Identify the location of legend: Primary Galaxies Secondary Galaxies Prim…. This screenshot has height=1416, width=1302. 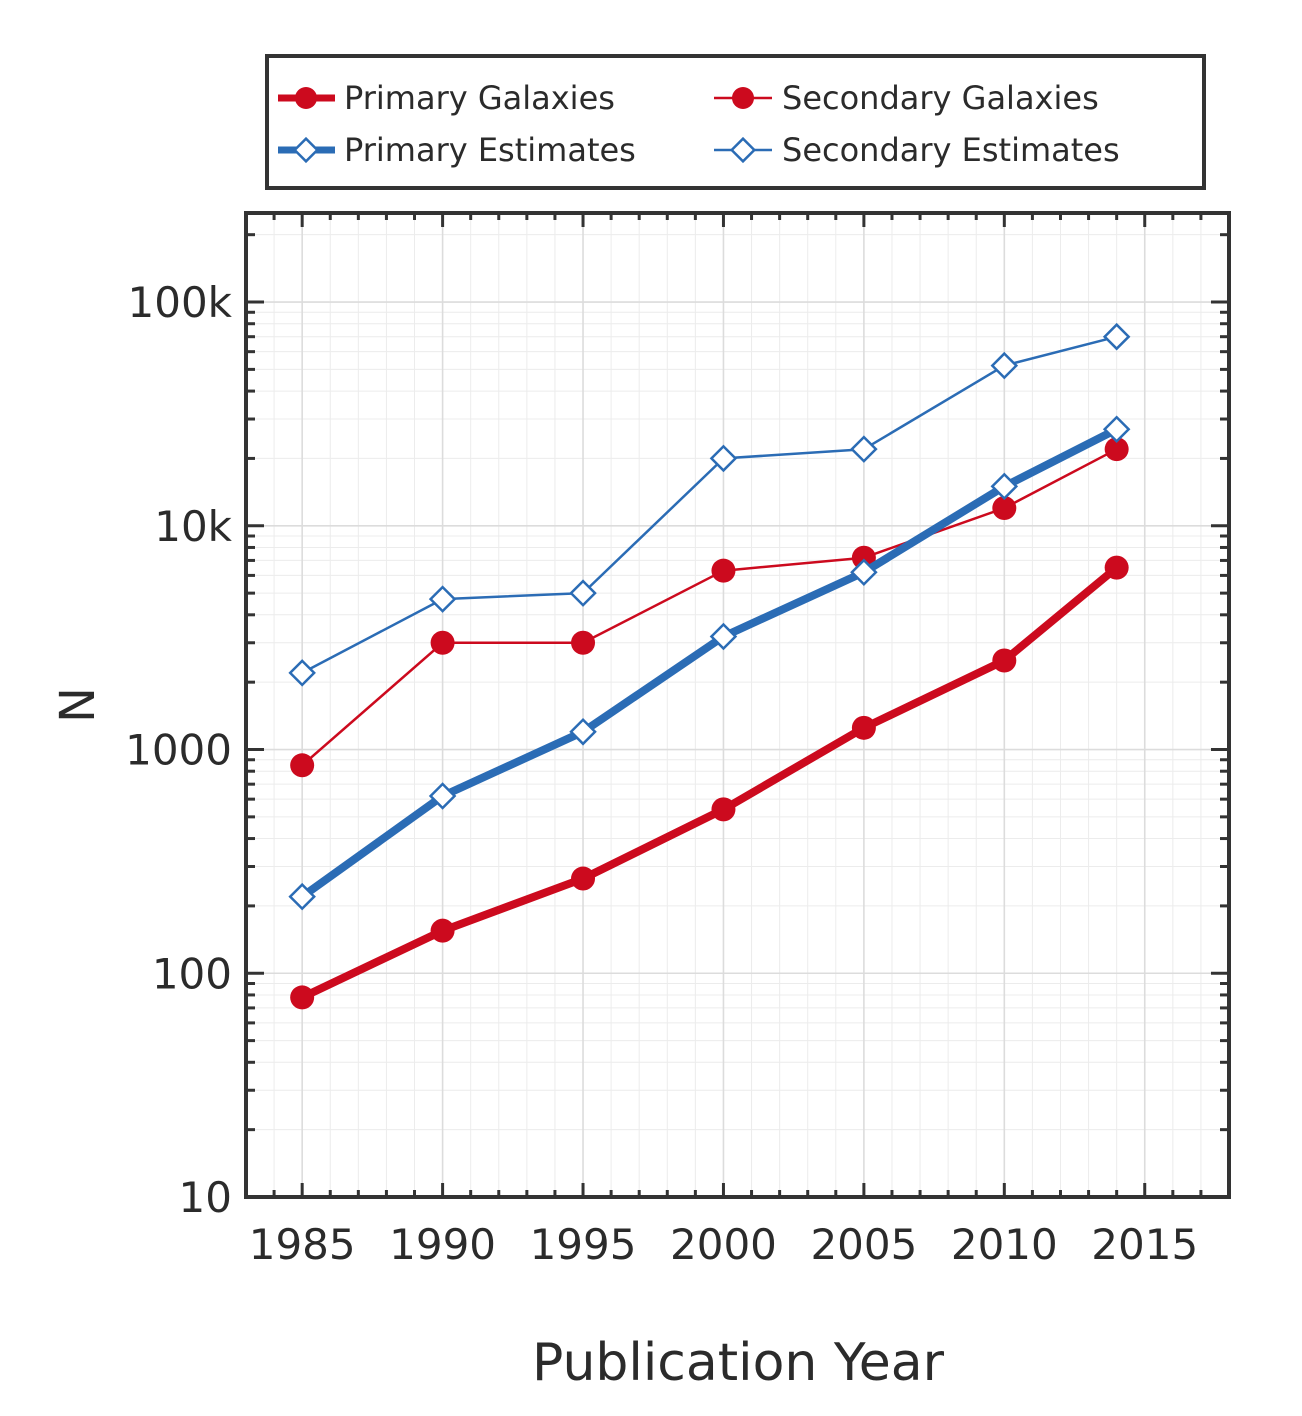
(735, 122).